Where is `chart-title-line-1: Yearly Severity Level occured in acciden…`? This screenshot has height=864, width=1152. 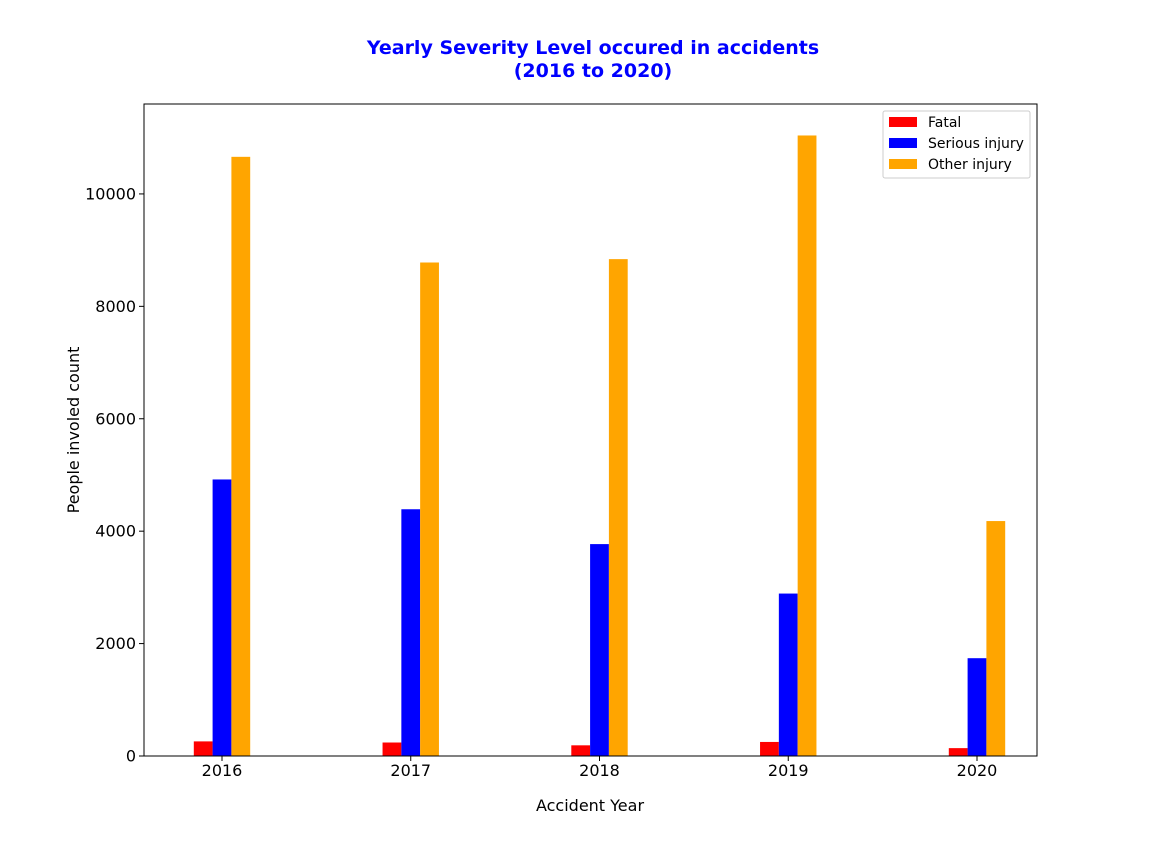
chart-title-line-1: Yearly Severity Level occured in acciden… is located at coordinates (592, 48).